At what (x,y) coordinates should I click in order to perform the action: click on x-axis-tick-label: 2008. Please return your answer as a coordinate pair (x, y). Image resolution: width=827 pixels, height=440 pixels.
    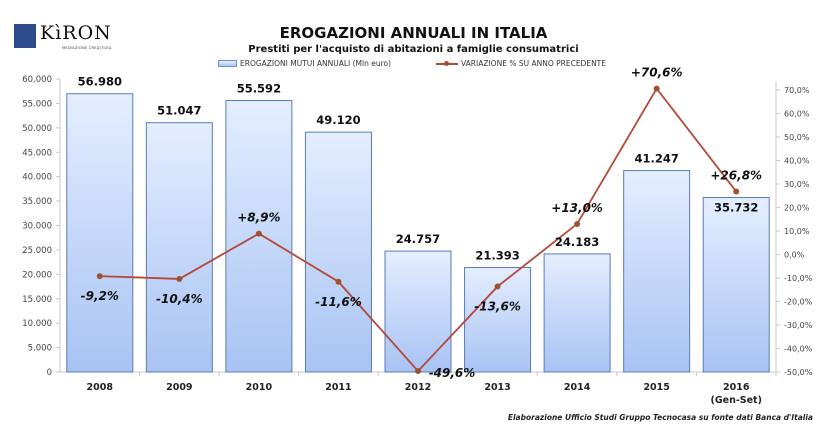
    Looking at the image, I should click on (100, 387).